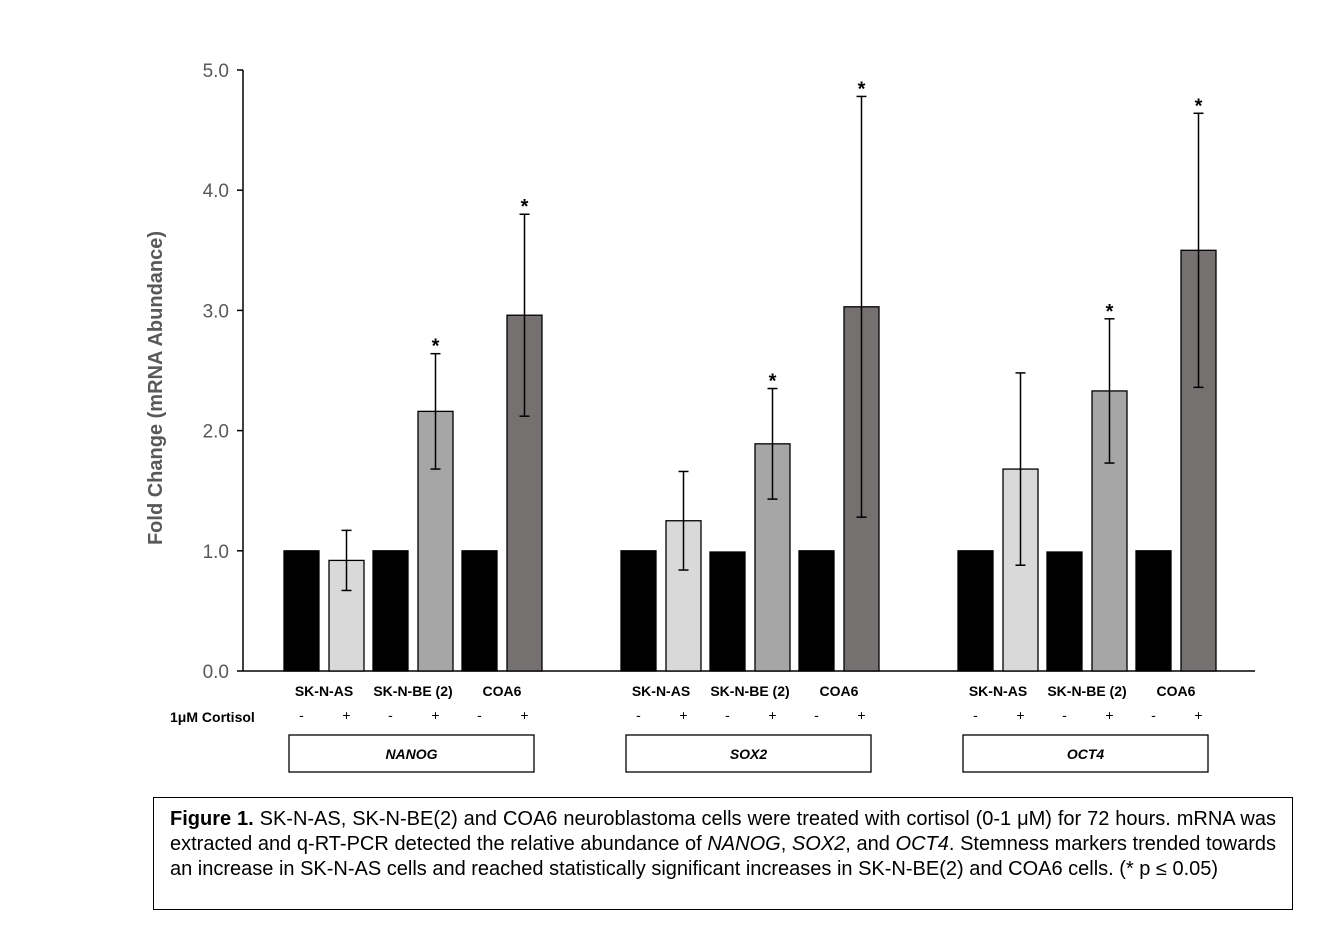 This screenshot has height=938, width=1336. Describe the element at coordinates (975, 611) in the screenshot. I see `bar-oct4-sk-n-as-control` at that location.